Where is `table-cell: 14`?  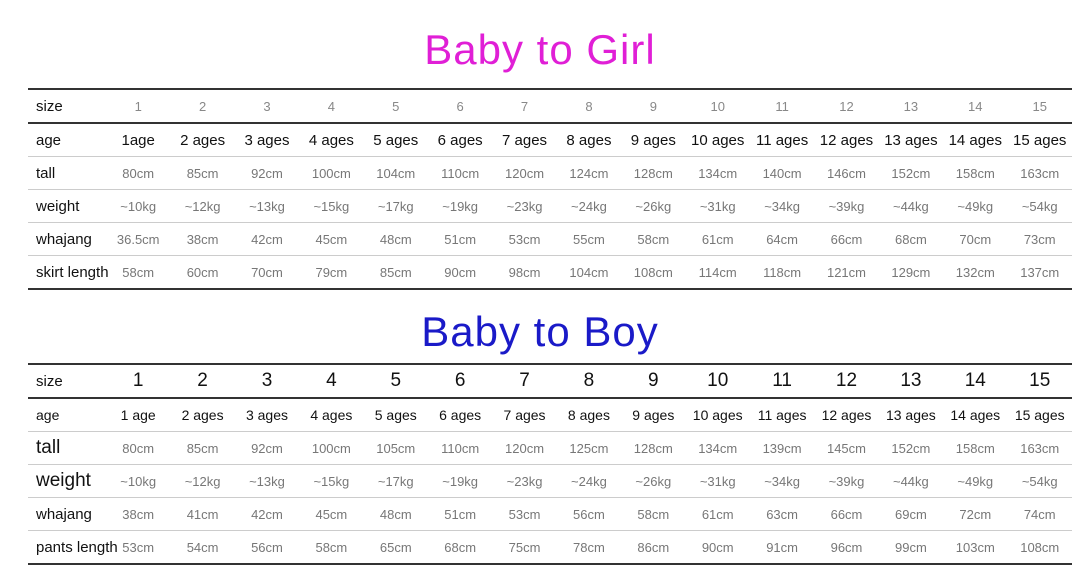 table-cell: 14 is located at coordinates (975, 106).